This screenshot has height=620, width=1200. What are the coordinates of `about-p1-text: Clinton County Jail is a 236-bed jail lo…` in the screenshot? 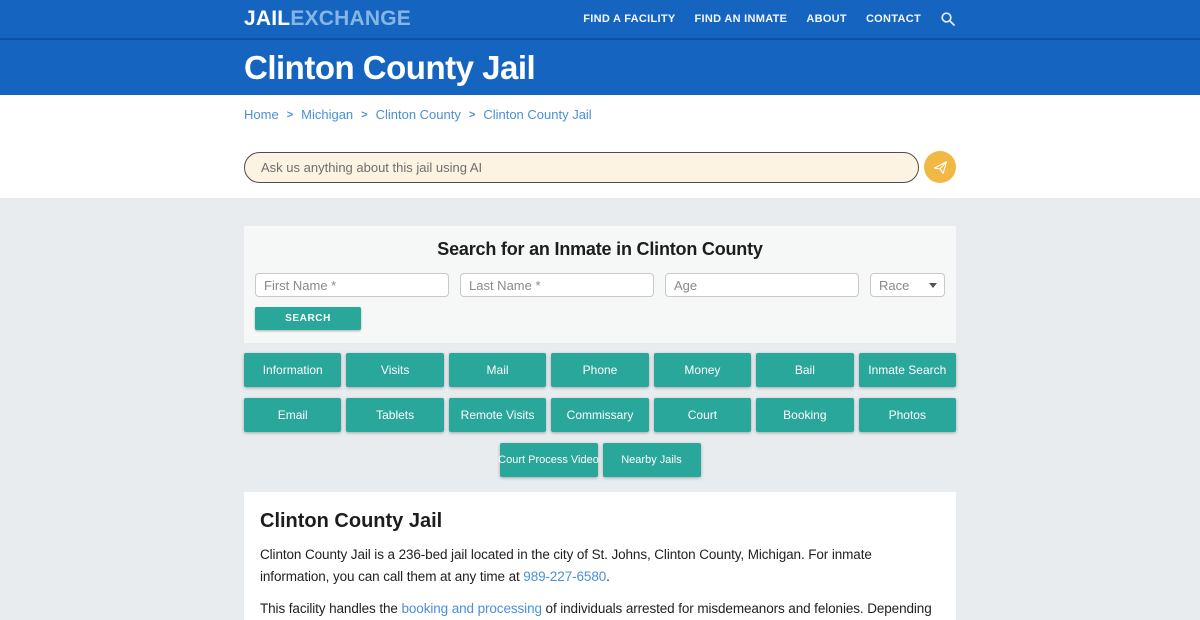 It's located at (566, 565).